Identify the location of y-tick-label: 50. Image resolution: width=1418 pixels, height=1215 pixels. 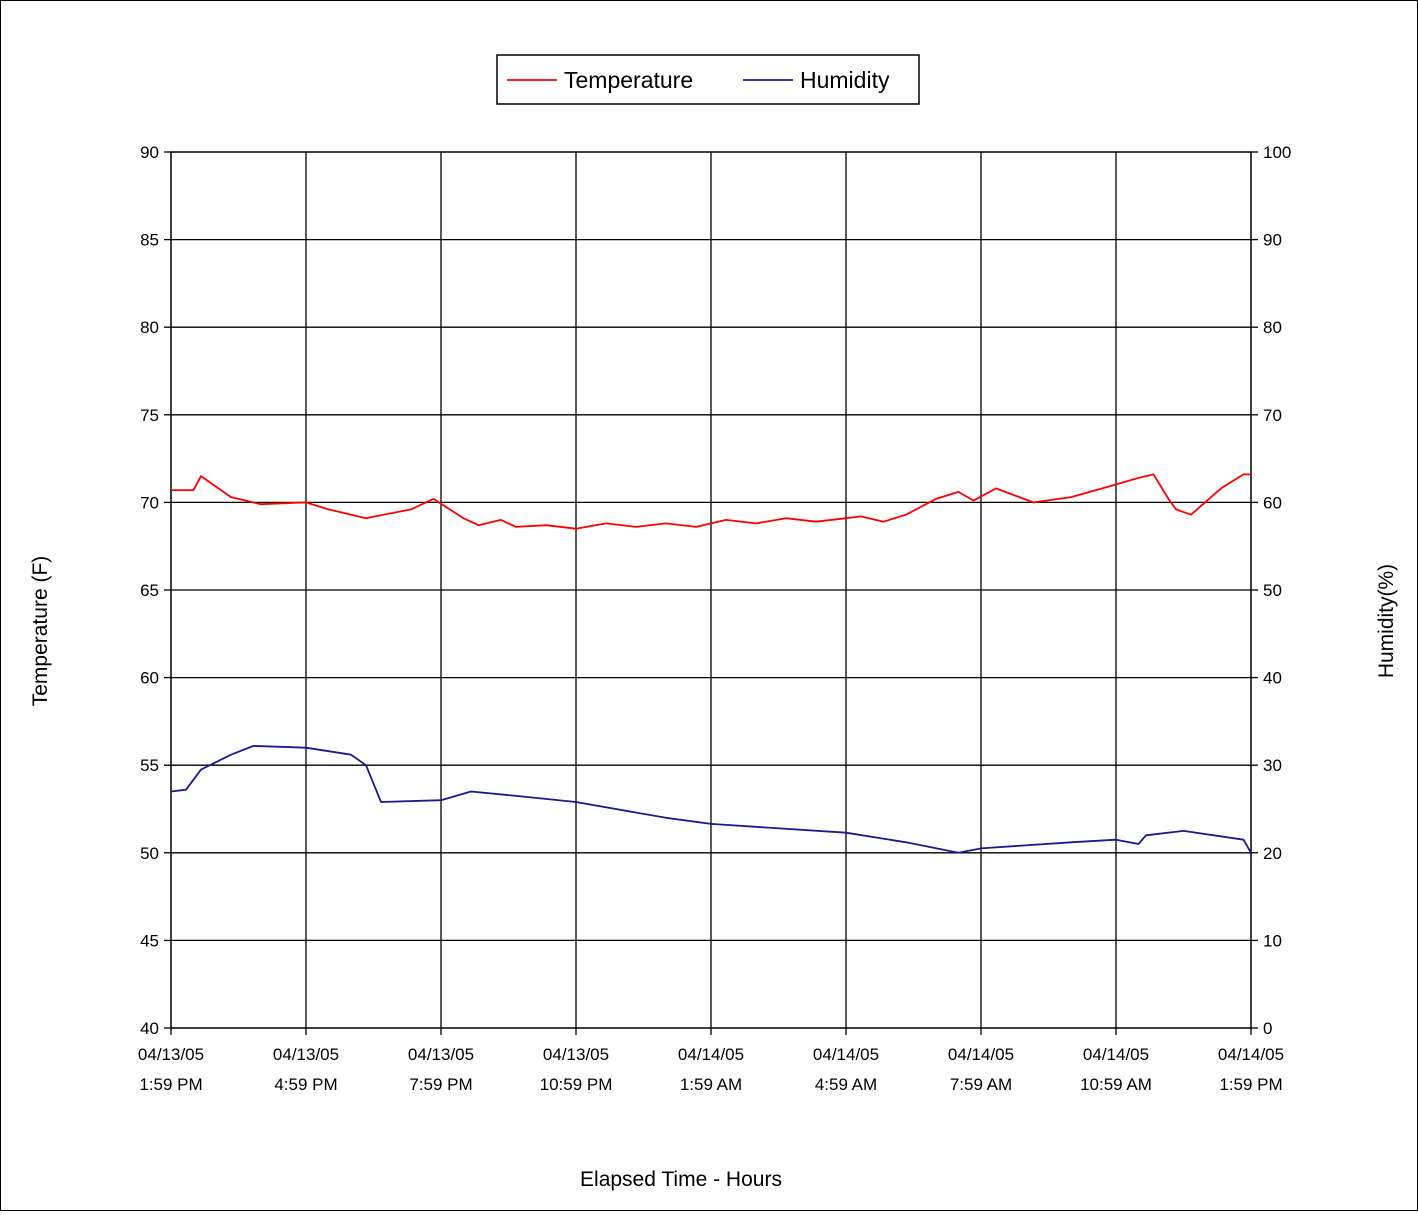
(149, 853).